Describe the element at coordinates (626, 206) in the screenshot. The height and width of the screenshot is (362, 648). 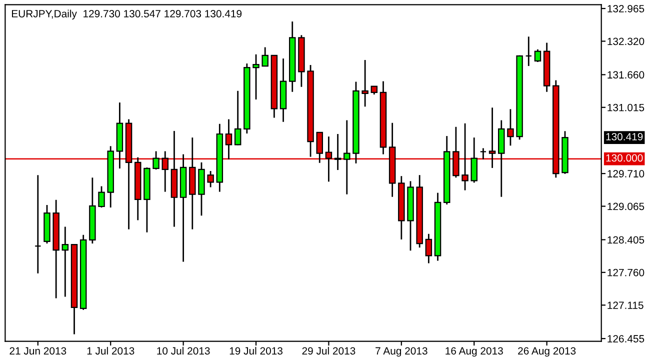
I see `y-tick-label: 129.065` at that location.